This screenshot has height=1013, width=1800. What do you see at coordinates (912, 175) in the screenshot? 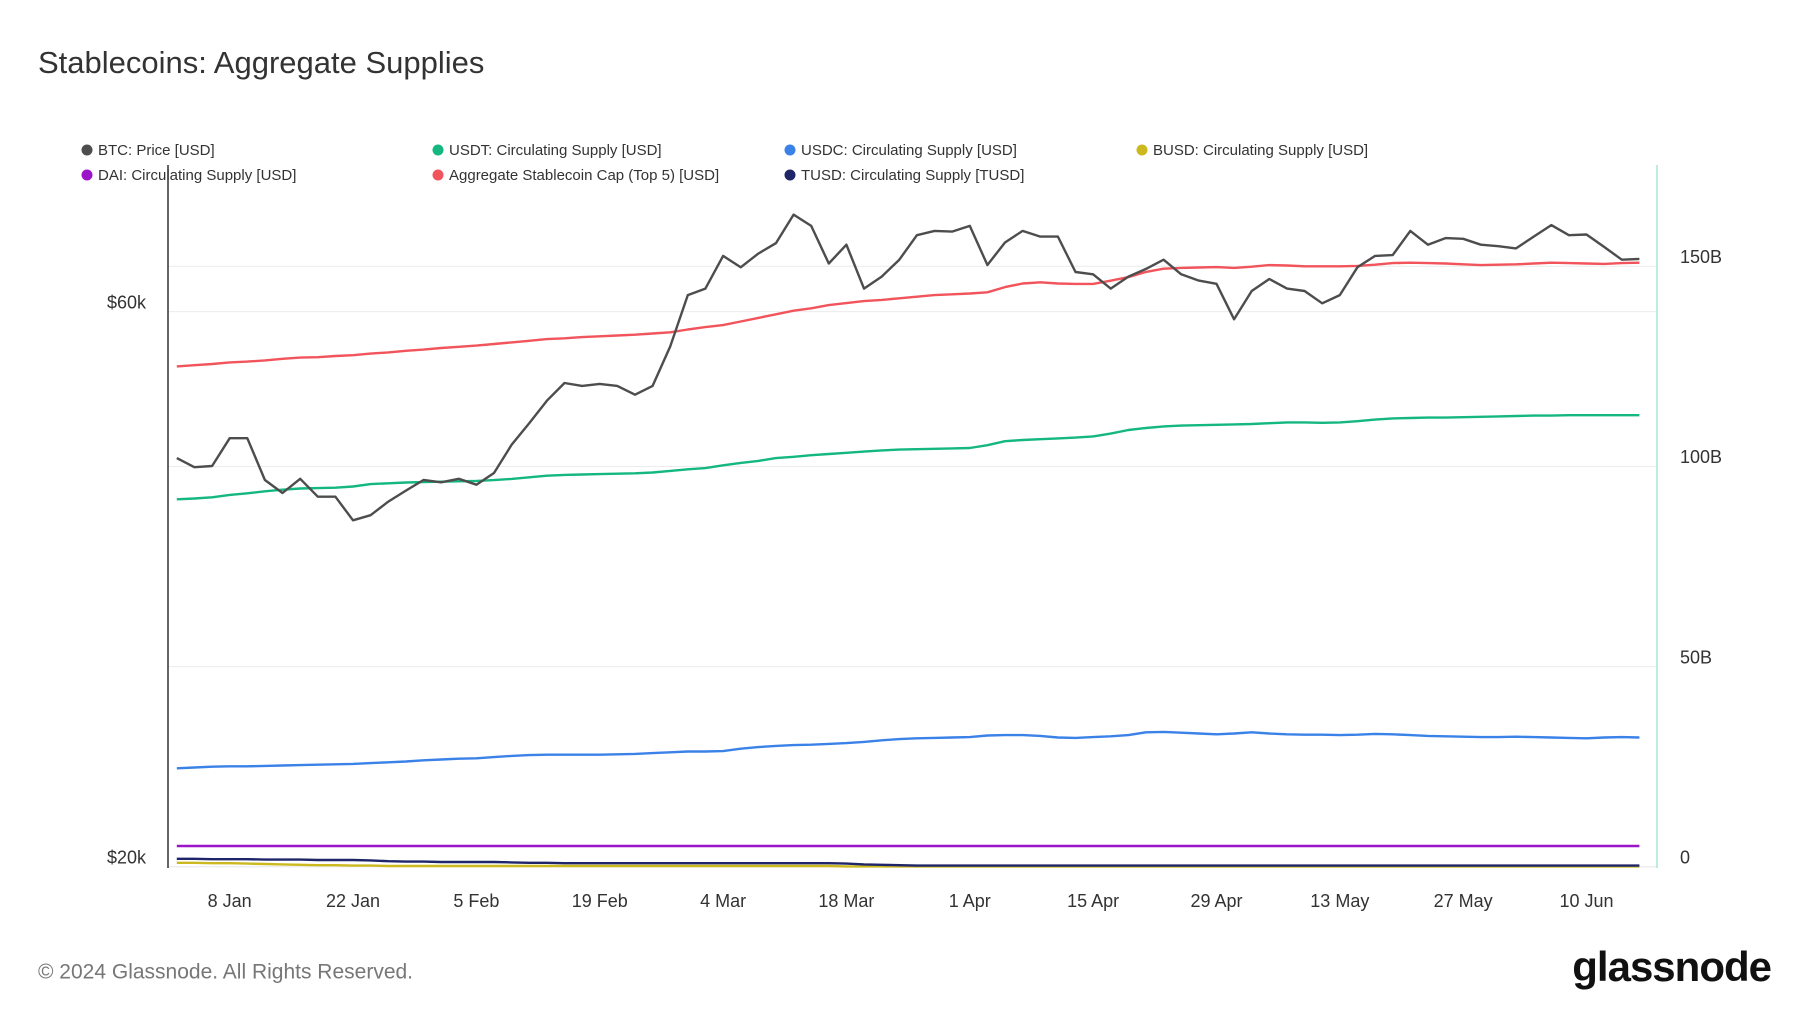
I see `legend-label: TUSD: Circulating Supply [TUSD]` at bounding box center [912, 175].